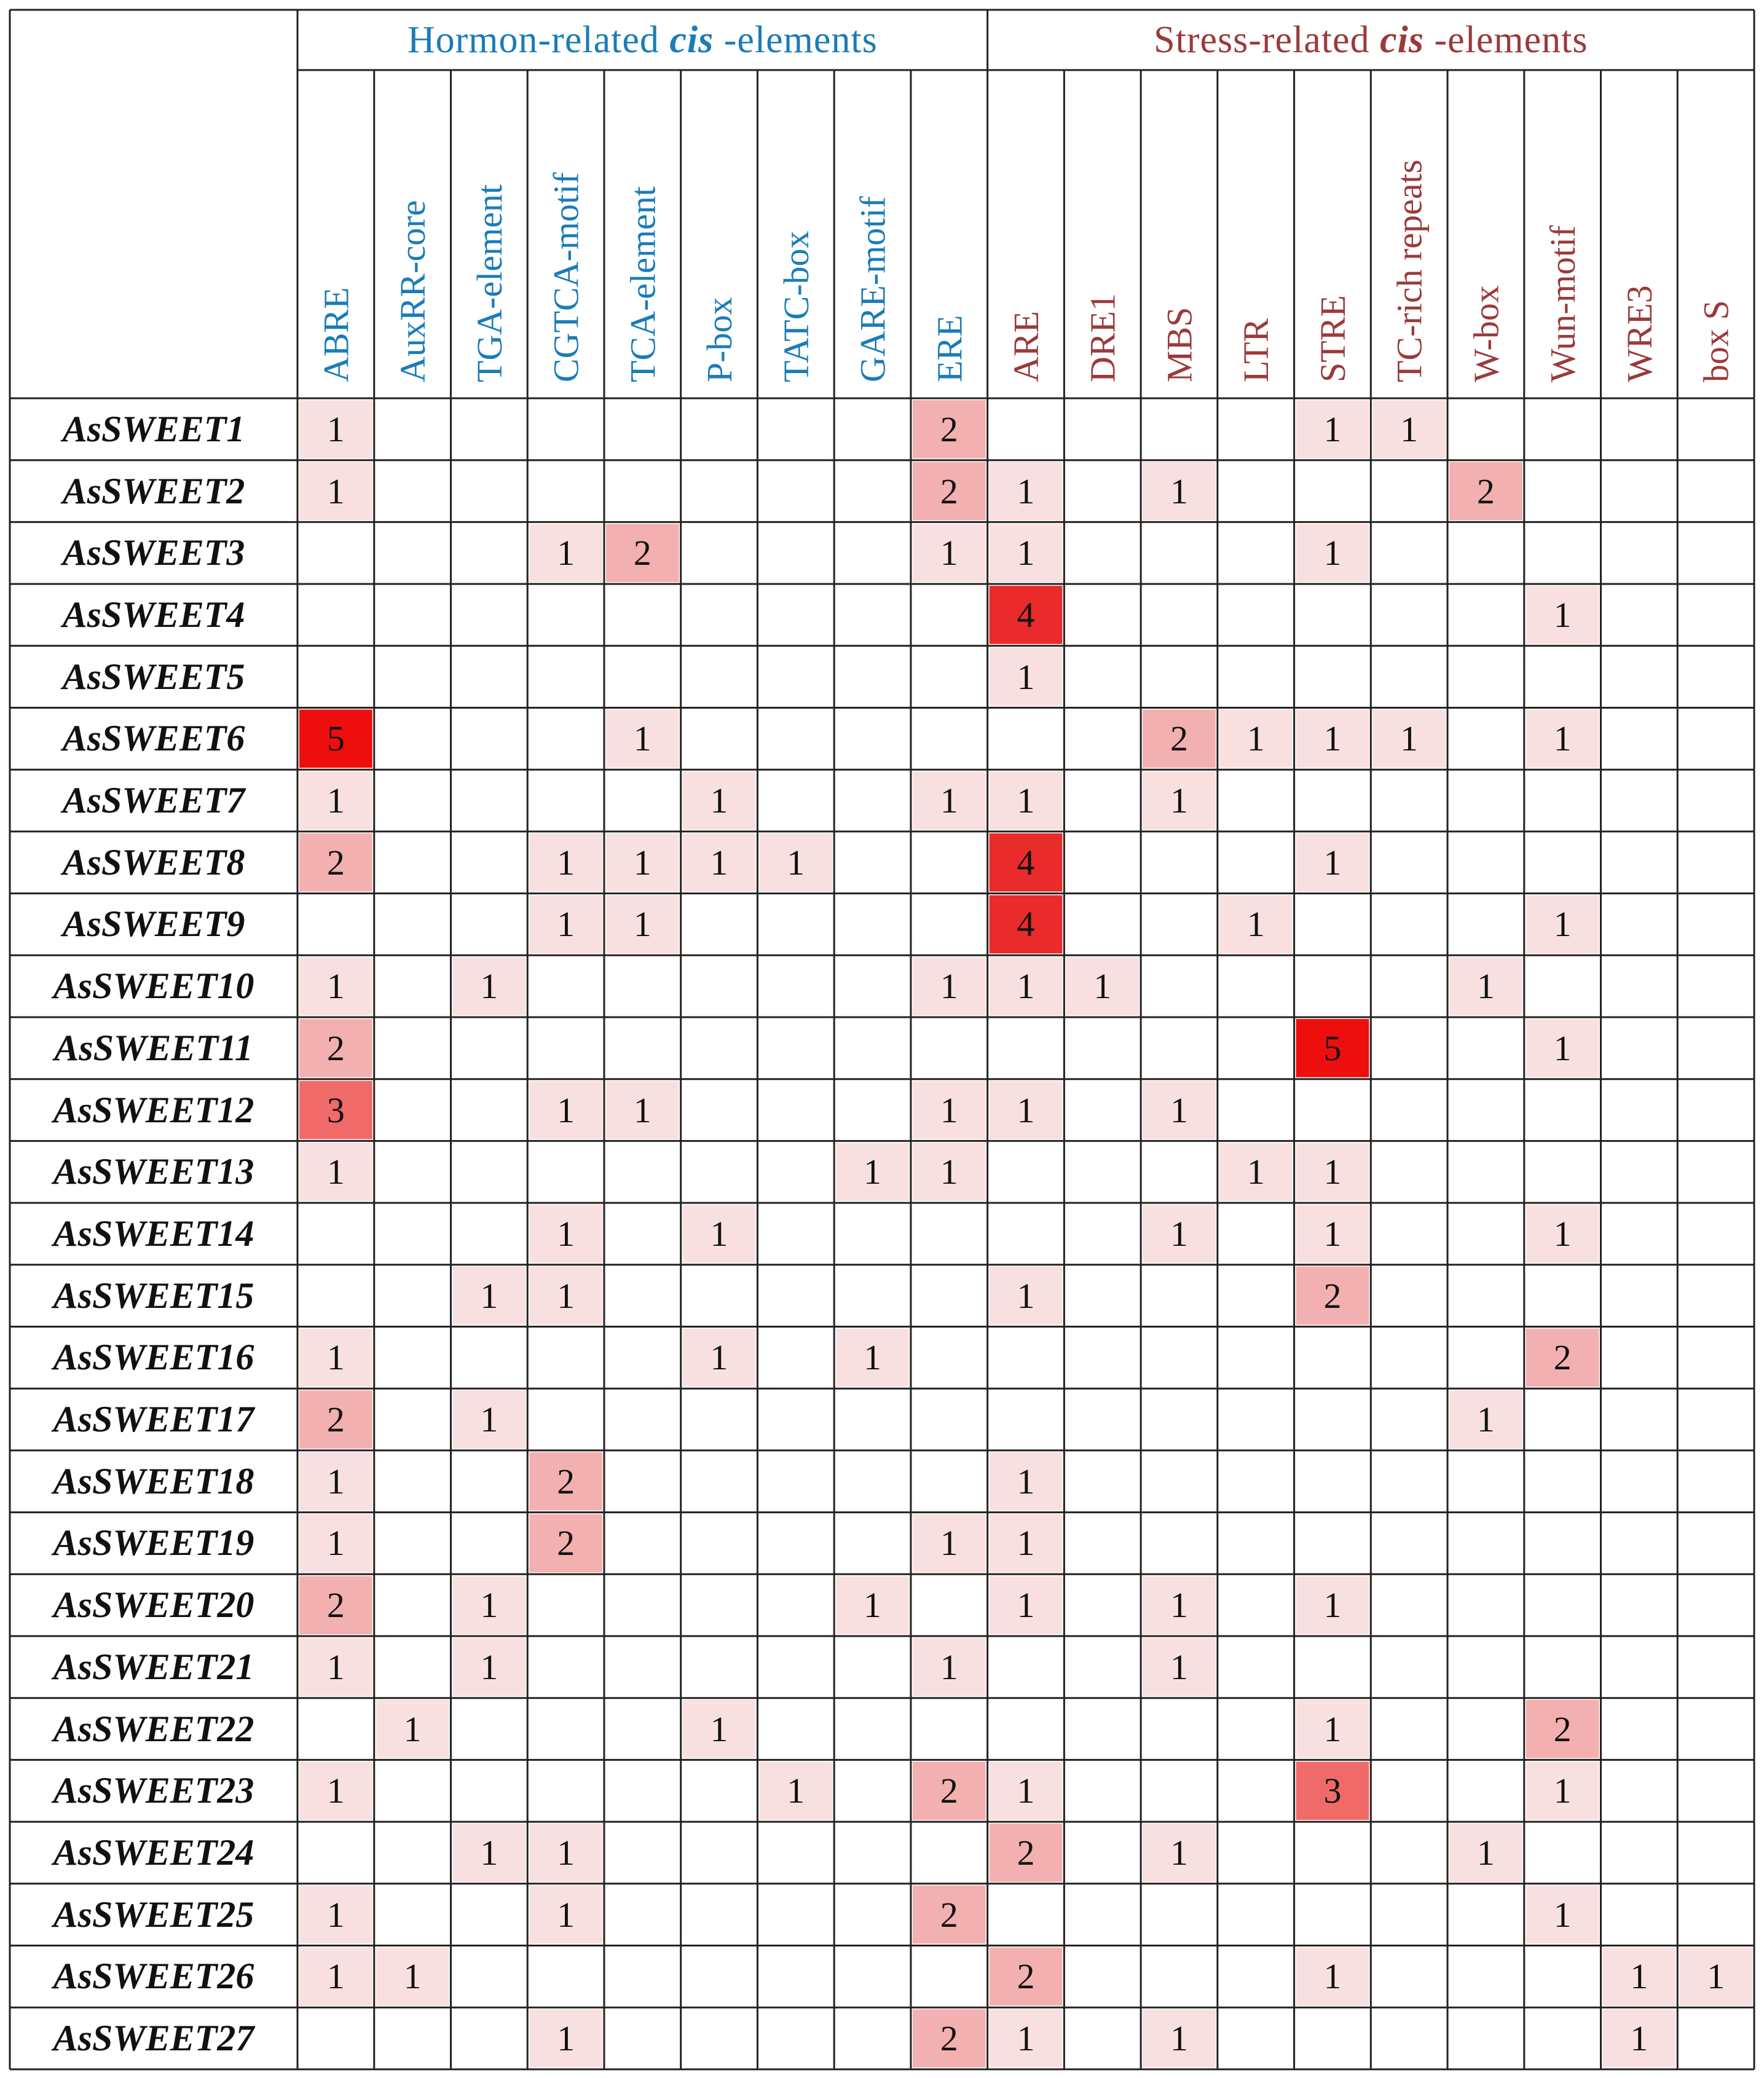 This screenshot has width=1764, height=2078. What do you see at coordinates (1179, 344) in the screenshot?
I see `column-header: MBS` at bounding box center [1179, 344].